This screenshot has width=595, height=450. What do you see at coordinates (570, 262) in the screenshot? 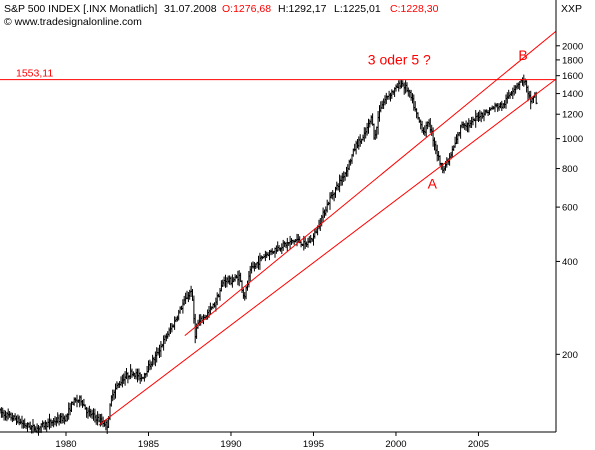
I see `y-tick-label: 400` at bounding box center [570, 262].